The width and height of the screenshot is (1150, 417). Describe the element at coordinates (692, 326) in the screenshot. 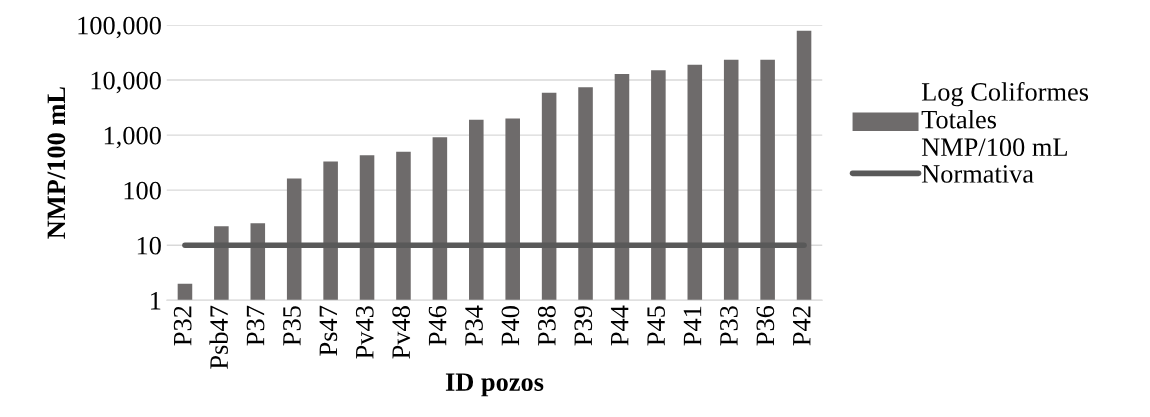

I see `x-tick-label: P41` at that location.